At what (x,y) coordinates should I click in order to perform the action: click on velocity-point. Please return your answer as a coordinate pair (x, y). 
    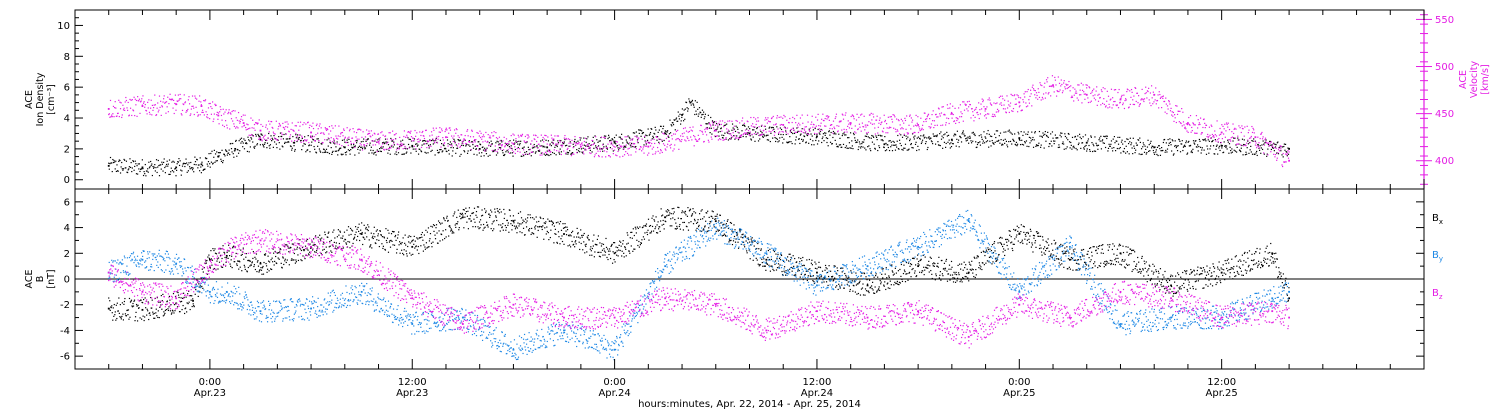
    Looking at the image, I should click on (715, 130).